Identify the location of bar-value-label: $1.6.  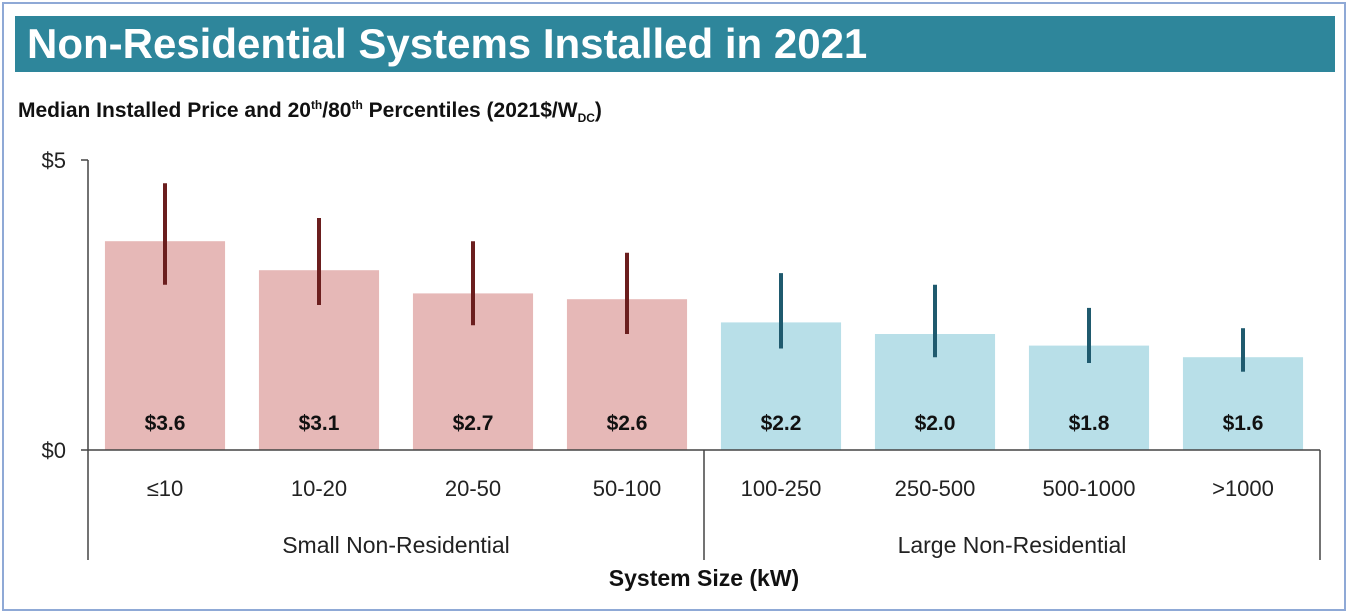
(1243, 423).